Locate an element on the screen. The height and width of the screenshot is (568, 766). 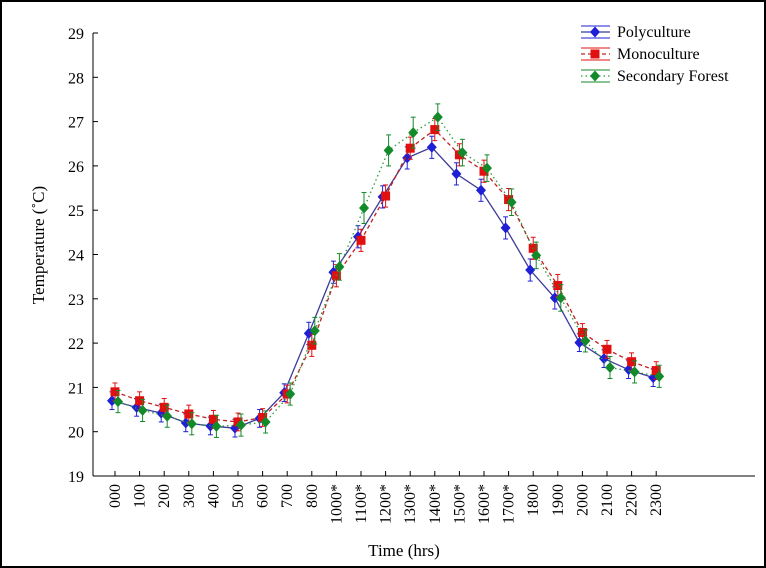
x-tick-label: 300 is located at coordinates (189, 496).